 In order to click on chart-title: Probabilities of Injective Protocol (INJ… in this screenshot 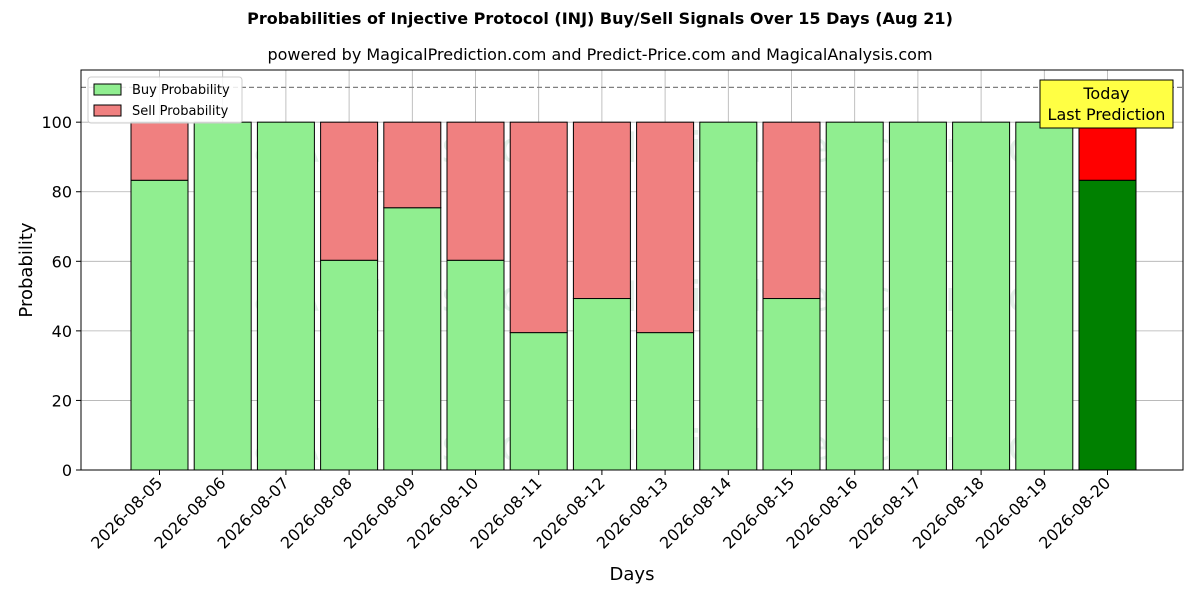, I will do `click(600, 18)`.